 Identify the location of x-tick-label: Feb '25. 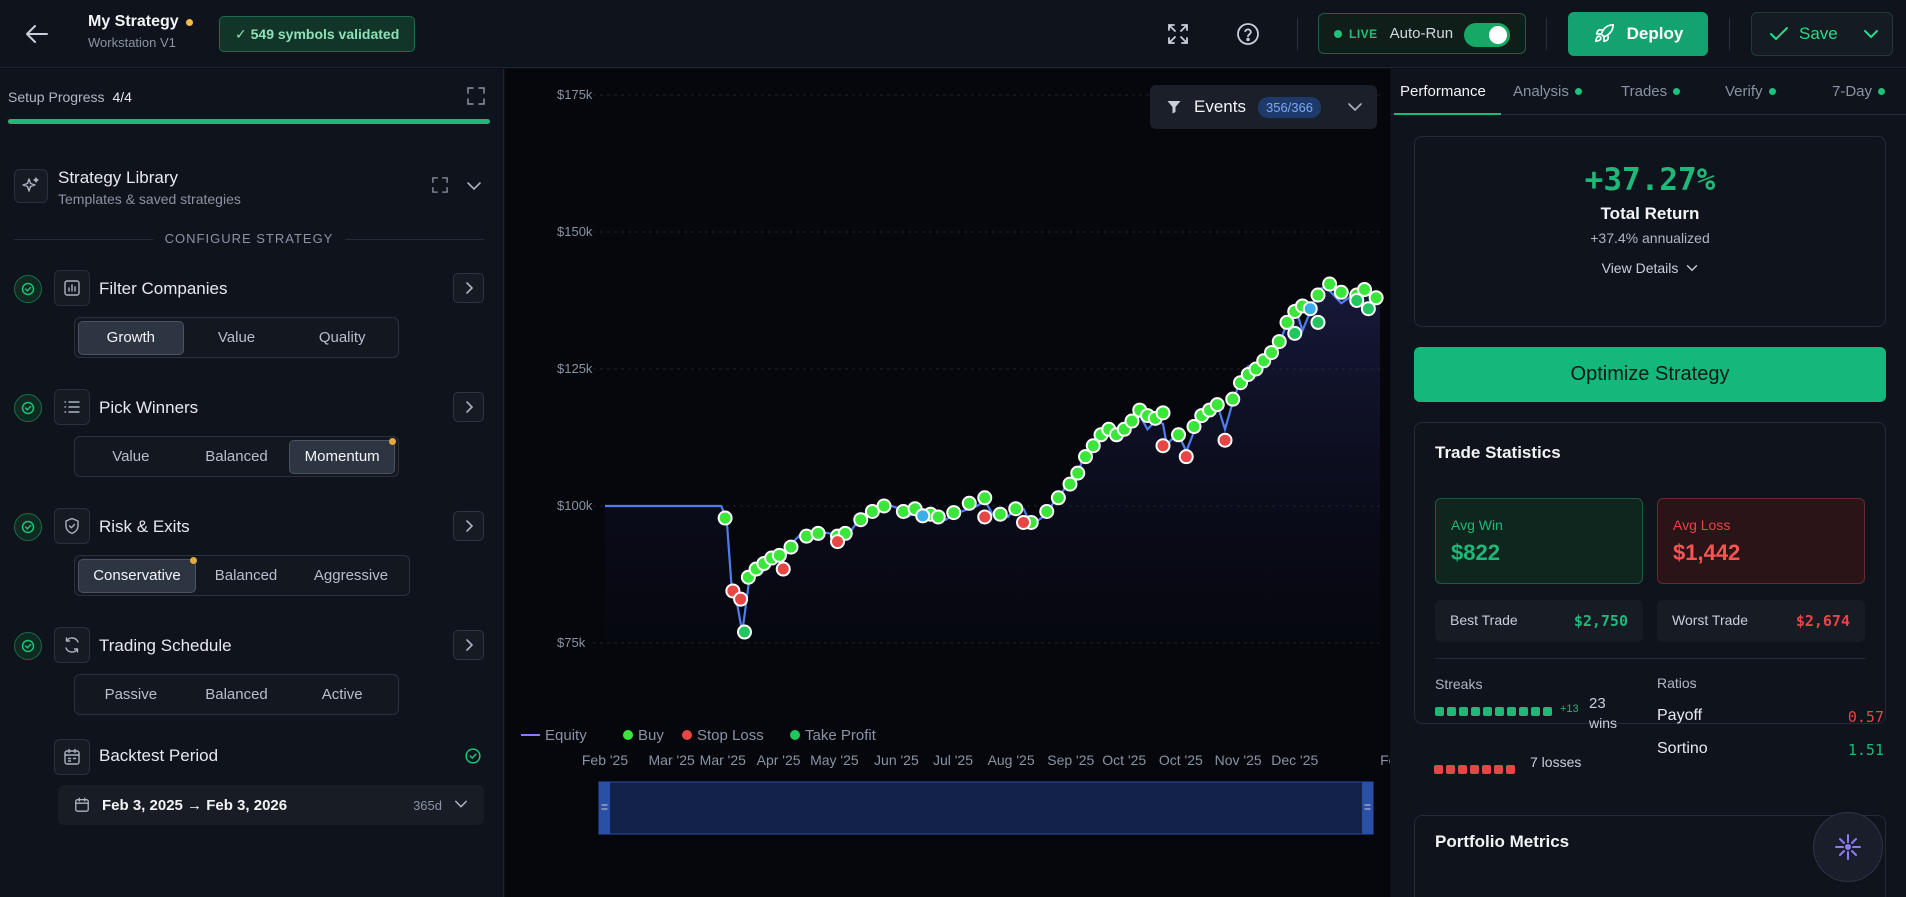
(605, 760).